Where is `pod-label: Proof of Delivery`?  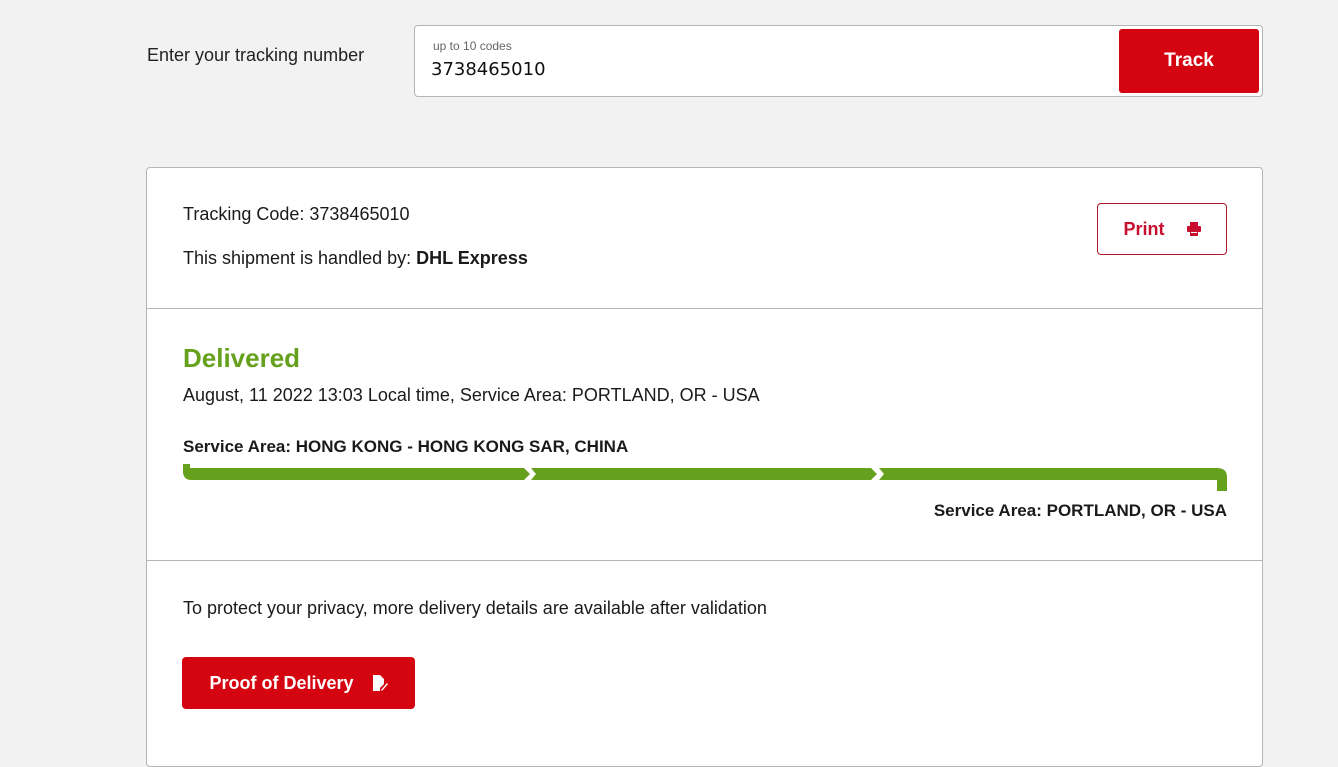 pod-label: Proof of Delivery is located at coordinates (281, 682).